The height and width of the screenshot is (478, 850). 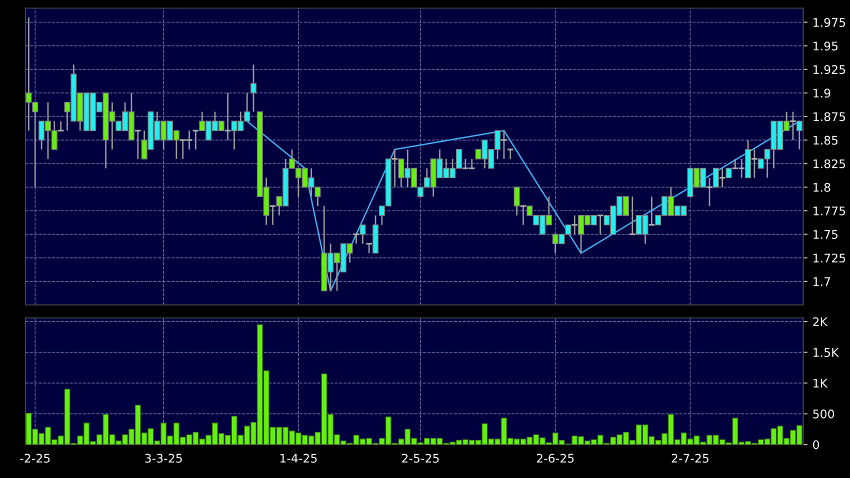 What do you see at coordinates (298, 458) in the screenshot?
I see `x-tick-label: 1-4-25` at bounding box center [298, 458].